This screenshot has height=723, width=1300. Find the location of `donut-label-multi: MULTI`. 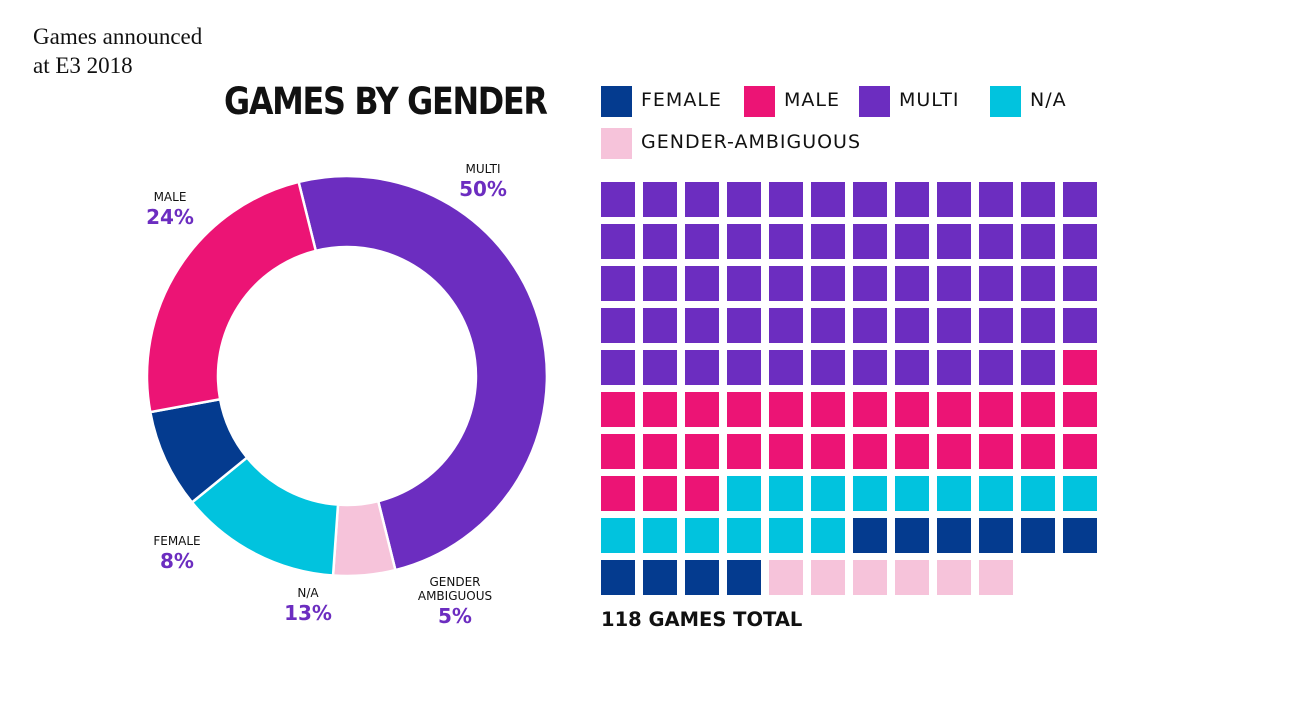

donut-label-multi: MULTI is located at coordinates (482, 169).